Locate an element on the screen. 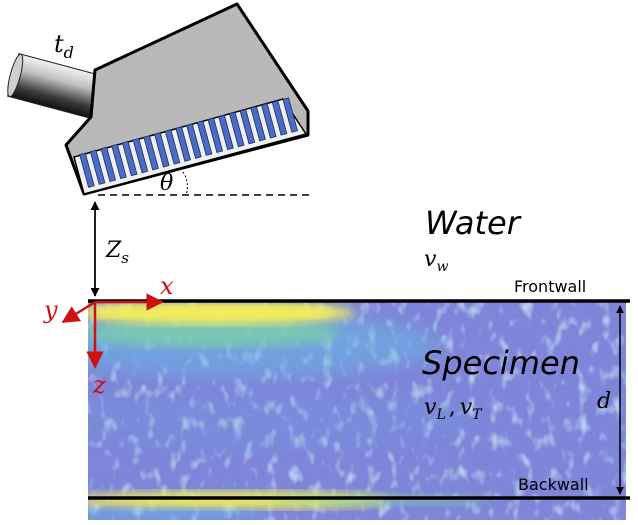 The width and height of the screenshot is (638, 525). frontwall-label: Frontwall is located at coordinates (550, 286).